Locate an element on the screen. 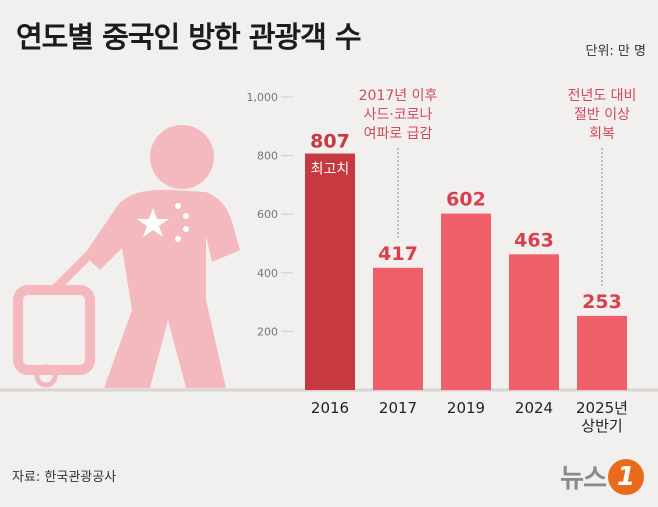 The height and width of the screenshot is (507, 658). y-tick-label: 200 is located at coordinates (267, 331).